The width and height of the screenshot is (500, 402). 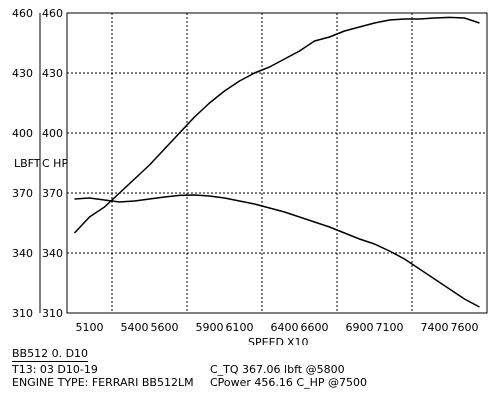 What do you see at coordinates (27, 163) in the screenshot?
I see `y-axis-label-left: LBFT` at bounding box center [27, 163].